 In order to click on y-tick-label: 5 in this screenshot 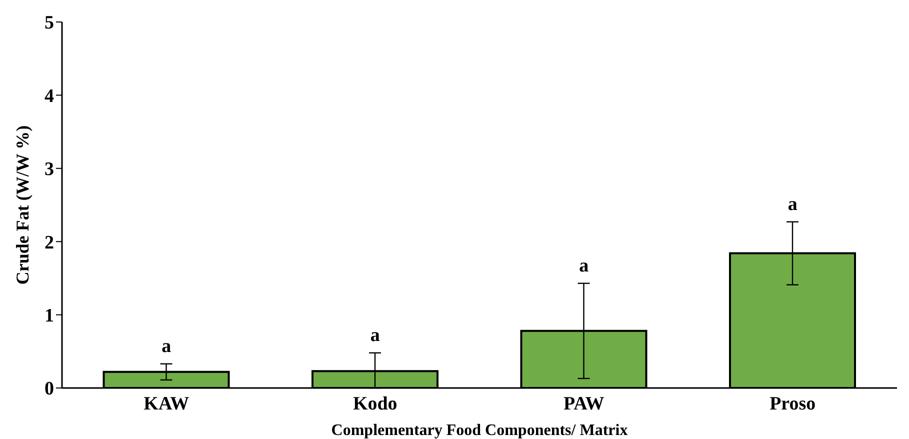, I will do `click(49, 23)`.